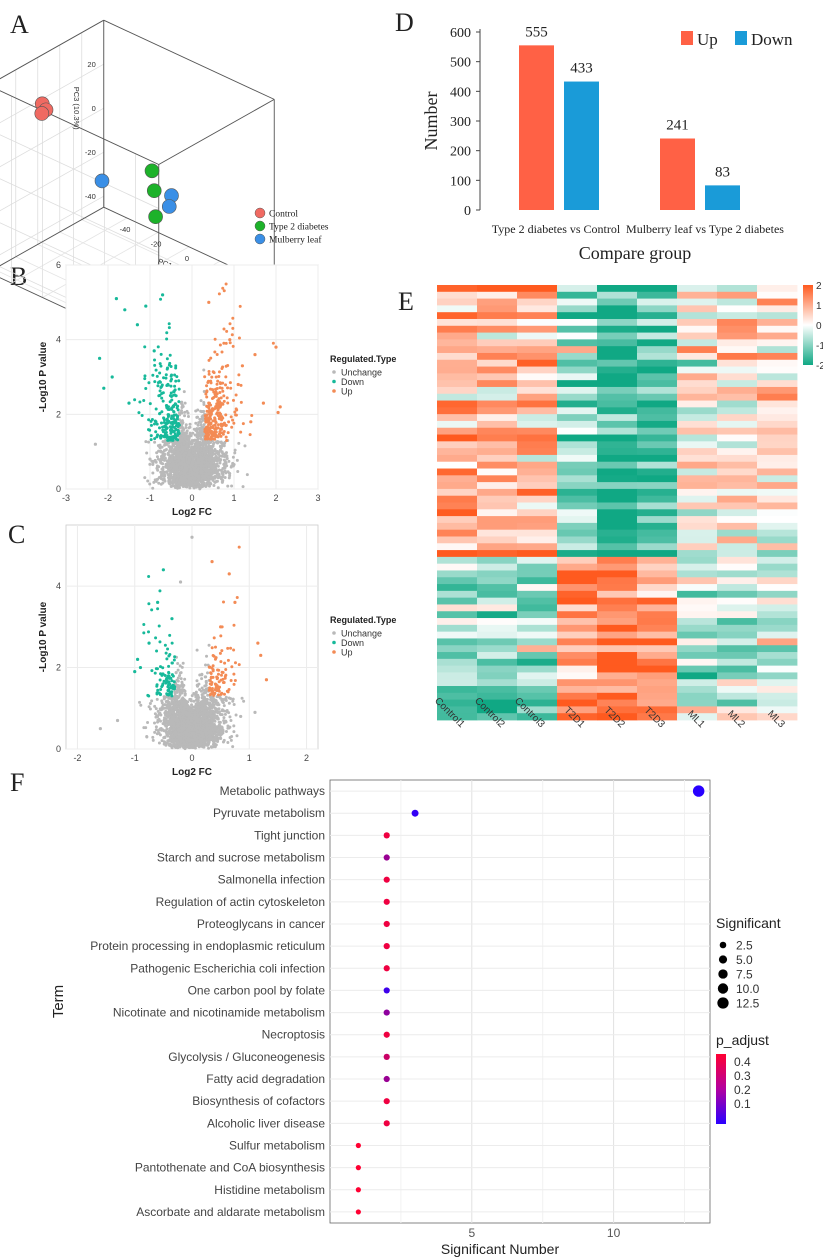 The width and height of the screenshot is (823, 1259). Describe the element at coordinates (187, 258) in the screenshot. I see `x-tick-label: 0` at that location.